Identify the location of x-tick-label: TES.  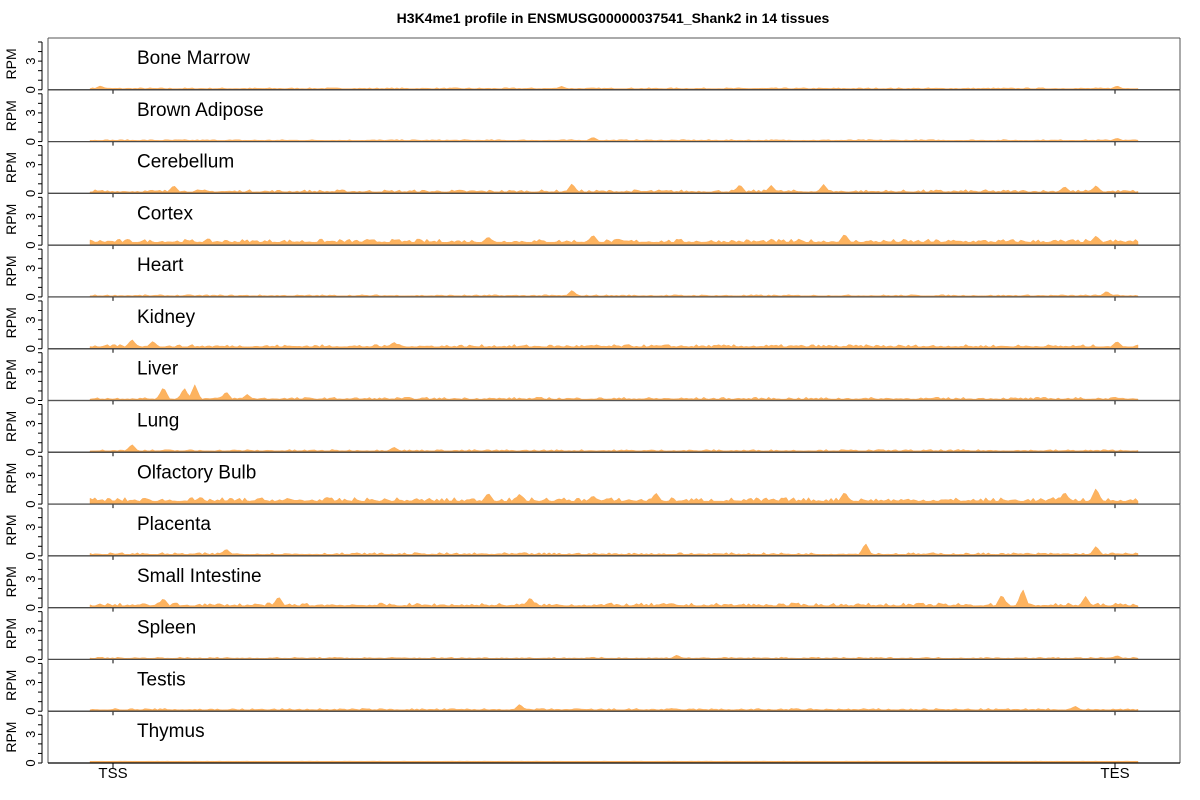
(1114, 773).